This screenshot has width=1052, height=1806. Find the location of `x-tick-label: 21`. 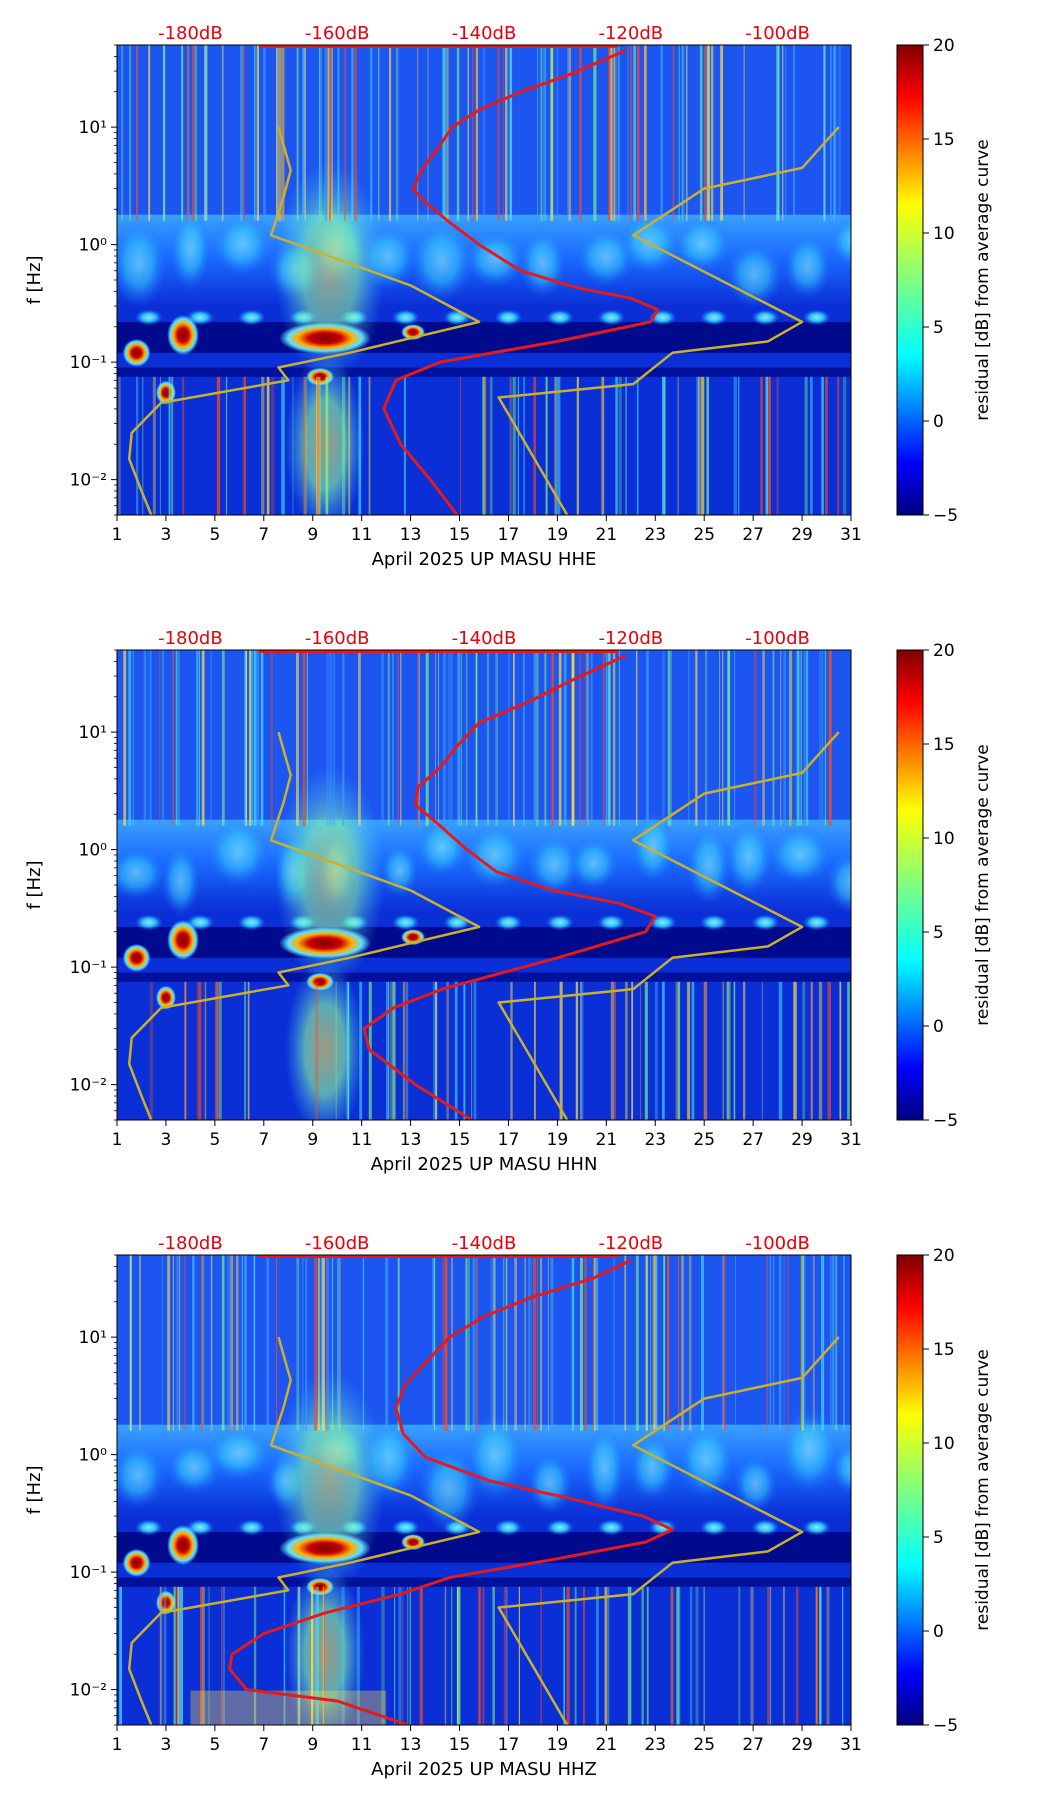

x-tick-label: 21 is located at coordinates (607, 1745).